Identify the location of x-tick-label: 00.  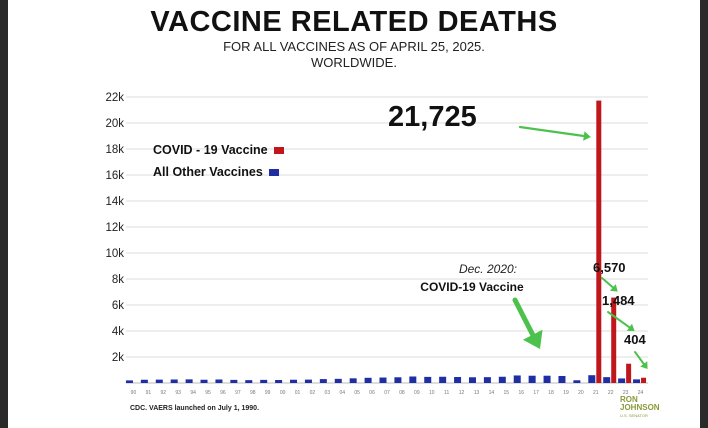
(283, 393).